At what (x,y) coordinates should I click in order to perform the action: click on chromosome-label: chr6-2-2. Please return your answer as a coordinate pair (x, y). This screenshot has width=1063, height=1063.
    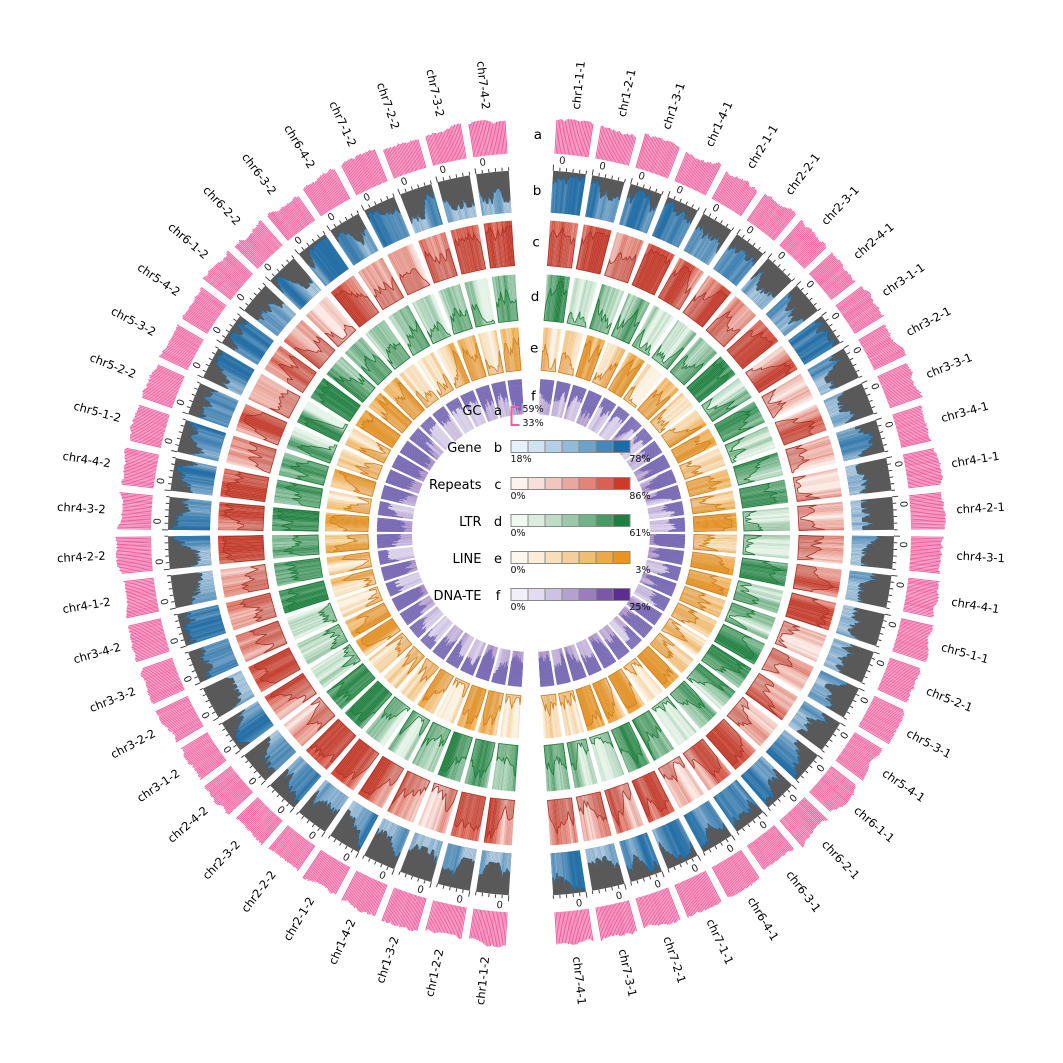
    Looking at the image, I should click on (222, 205).